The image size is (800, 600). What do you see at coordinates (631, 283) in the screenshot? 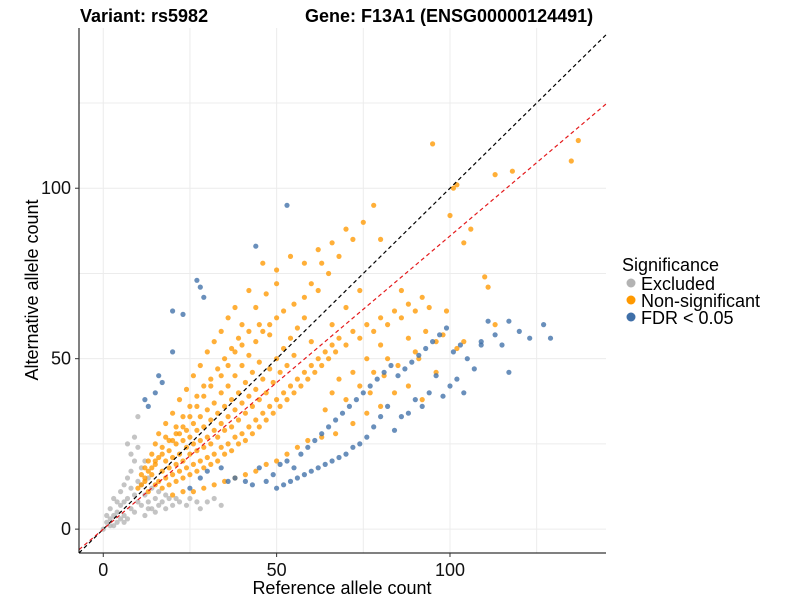
I see `legend-swatch-excluded` at bounding box center [631, 283].